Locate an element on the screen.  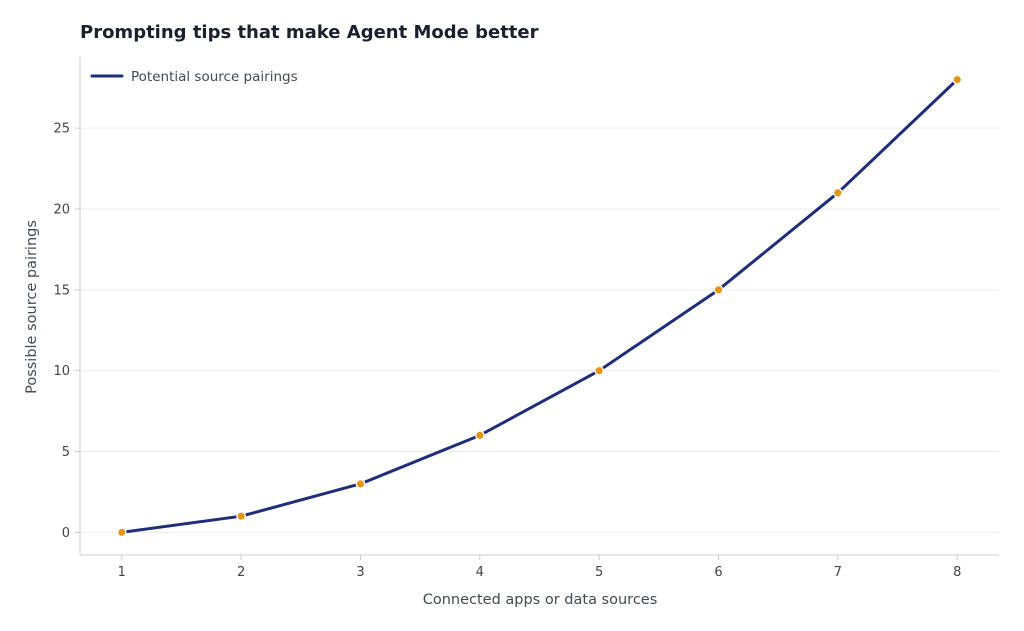
legend: Potential source pairings is located at coordinates (194, 77).